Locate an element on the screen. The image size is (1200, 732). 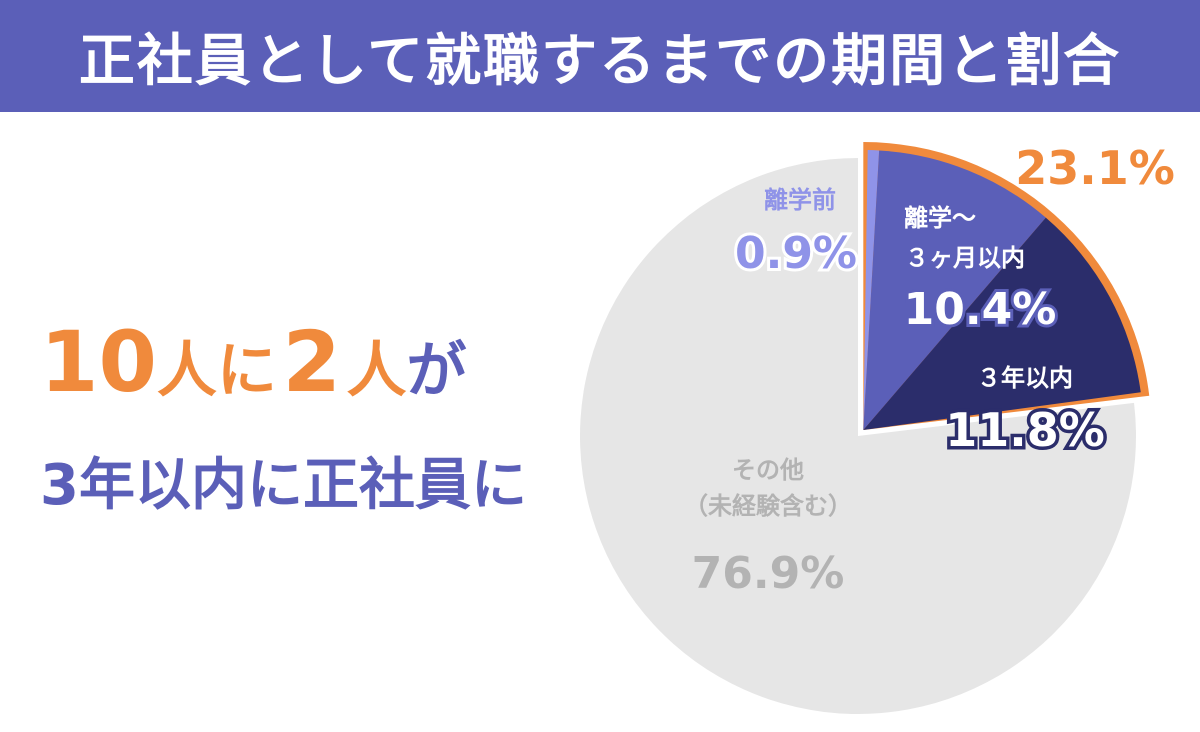
headline-word-hito: 人 is located at coordinates (376, 371).